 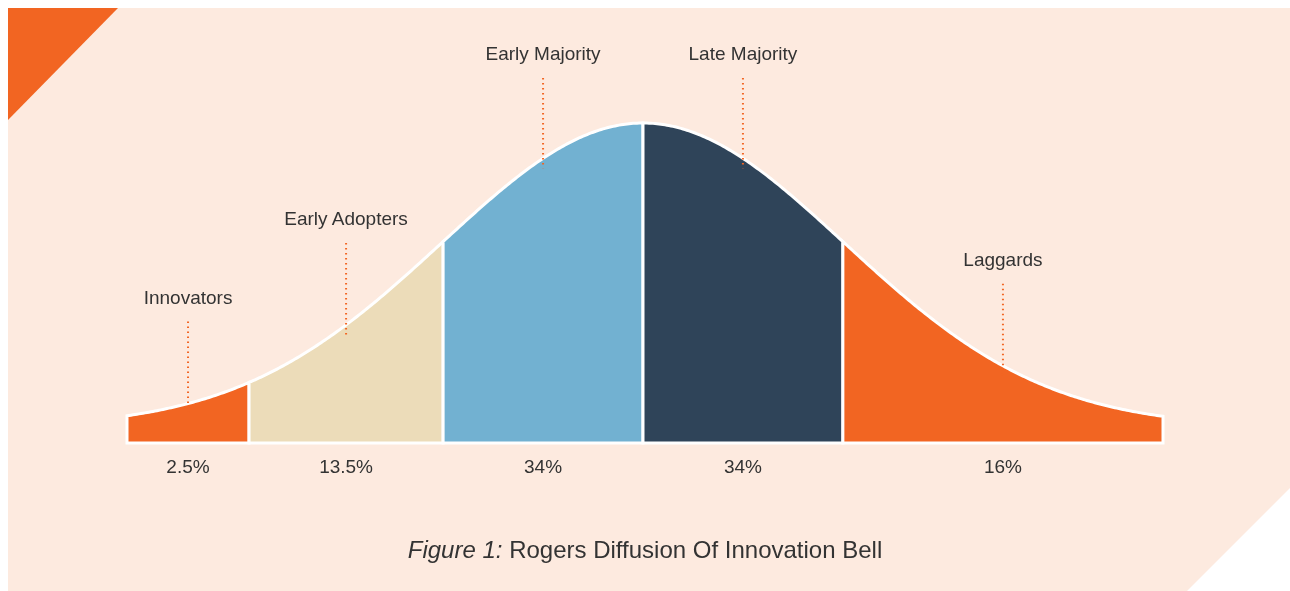 I want to click on category-label: Late Majority, so click(x=743, y=53).